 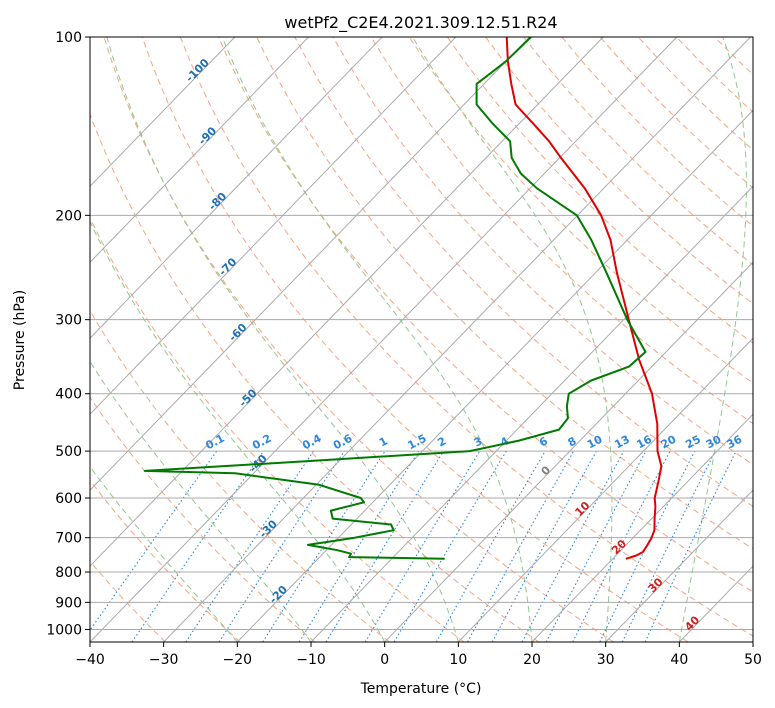 I want to click on x-tick-label: 10, so click(x=458, y=660).